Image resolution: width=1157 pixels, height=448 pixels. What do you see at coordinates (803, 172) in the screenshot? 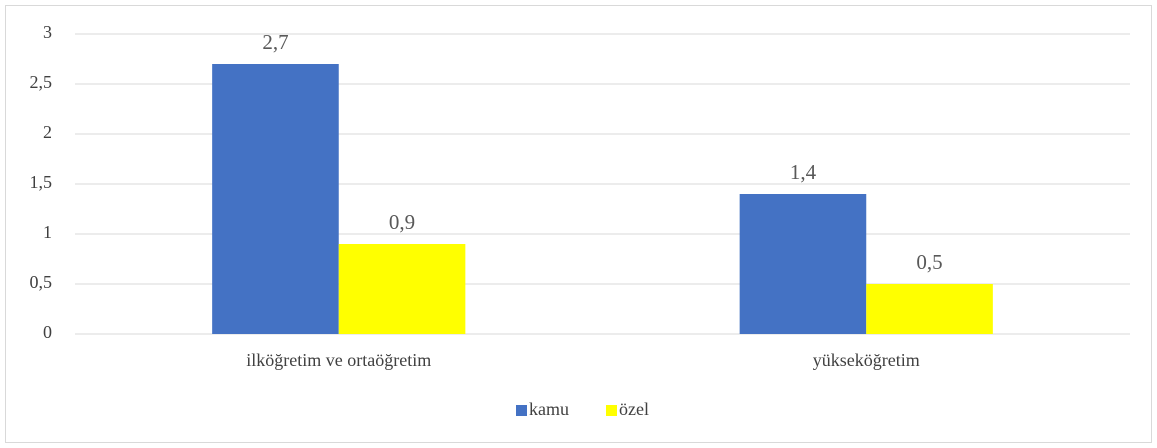
I see `value-label: 1,4` at bounding box center [803, 172].